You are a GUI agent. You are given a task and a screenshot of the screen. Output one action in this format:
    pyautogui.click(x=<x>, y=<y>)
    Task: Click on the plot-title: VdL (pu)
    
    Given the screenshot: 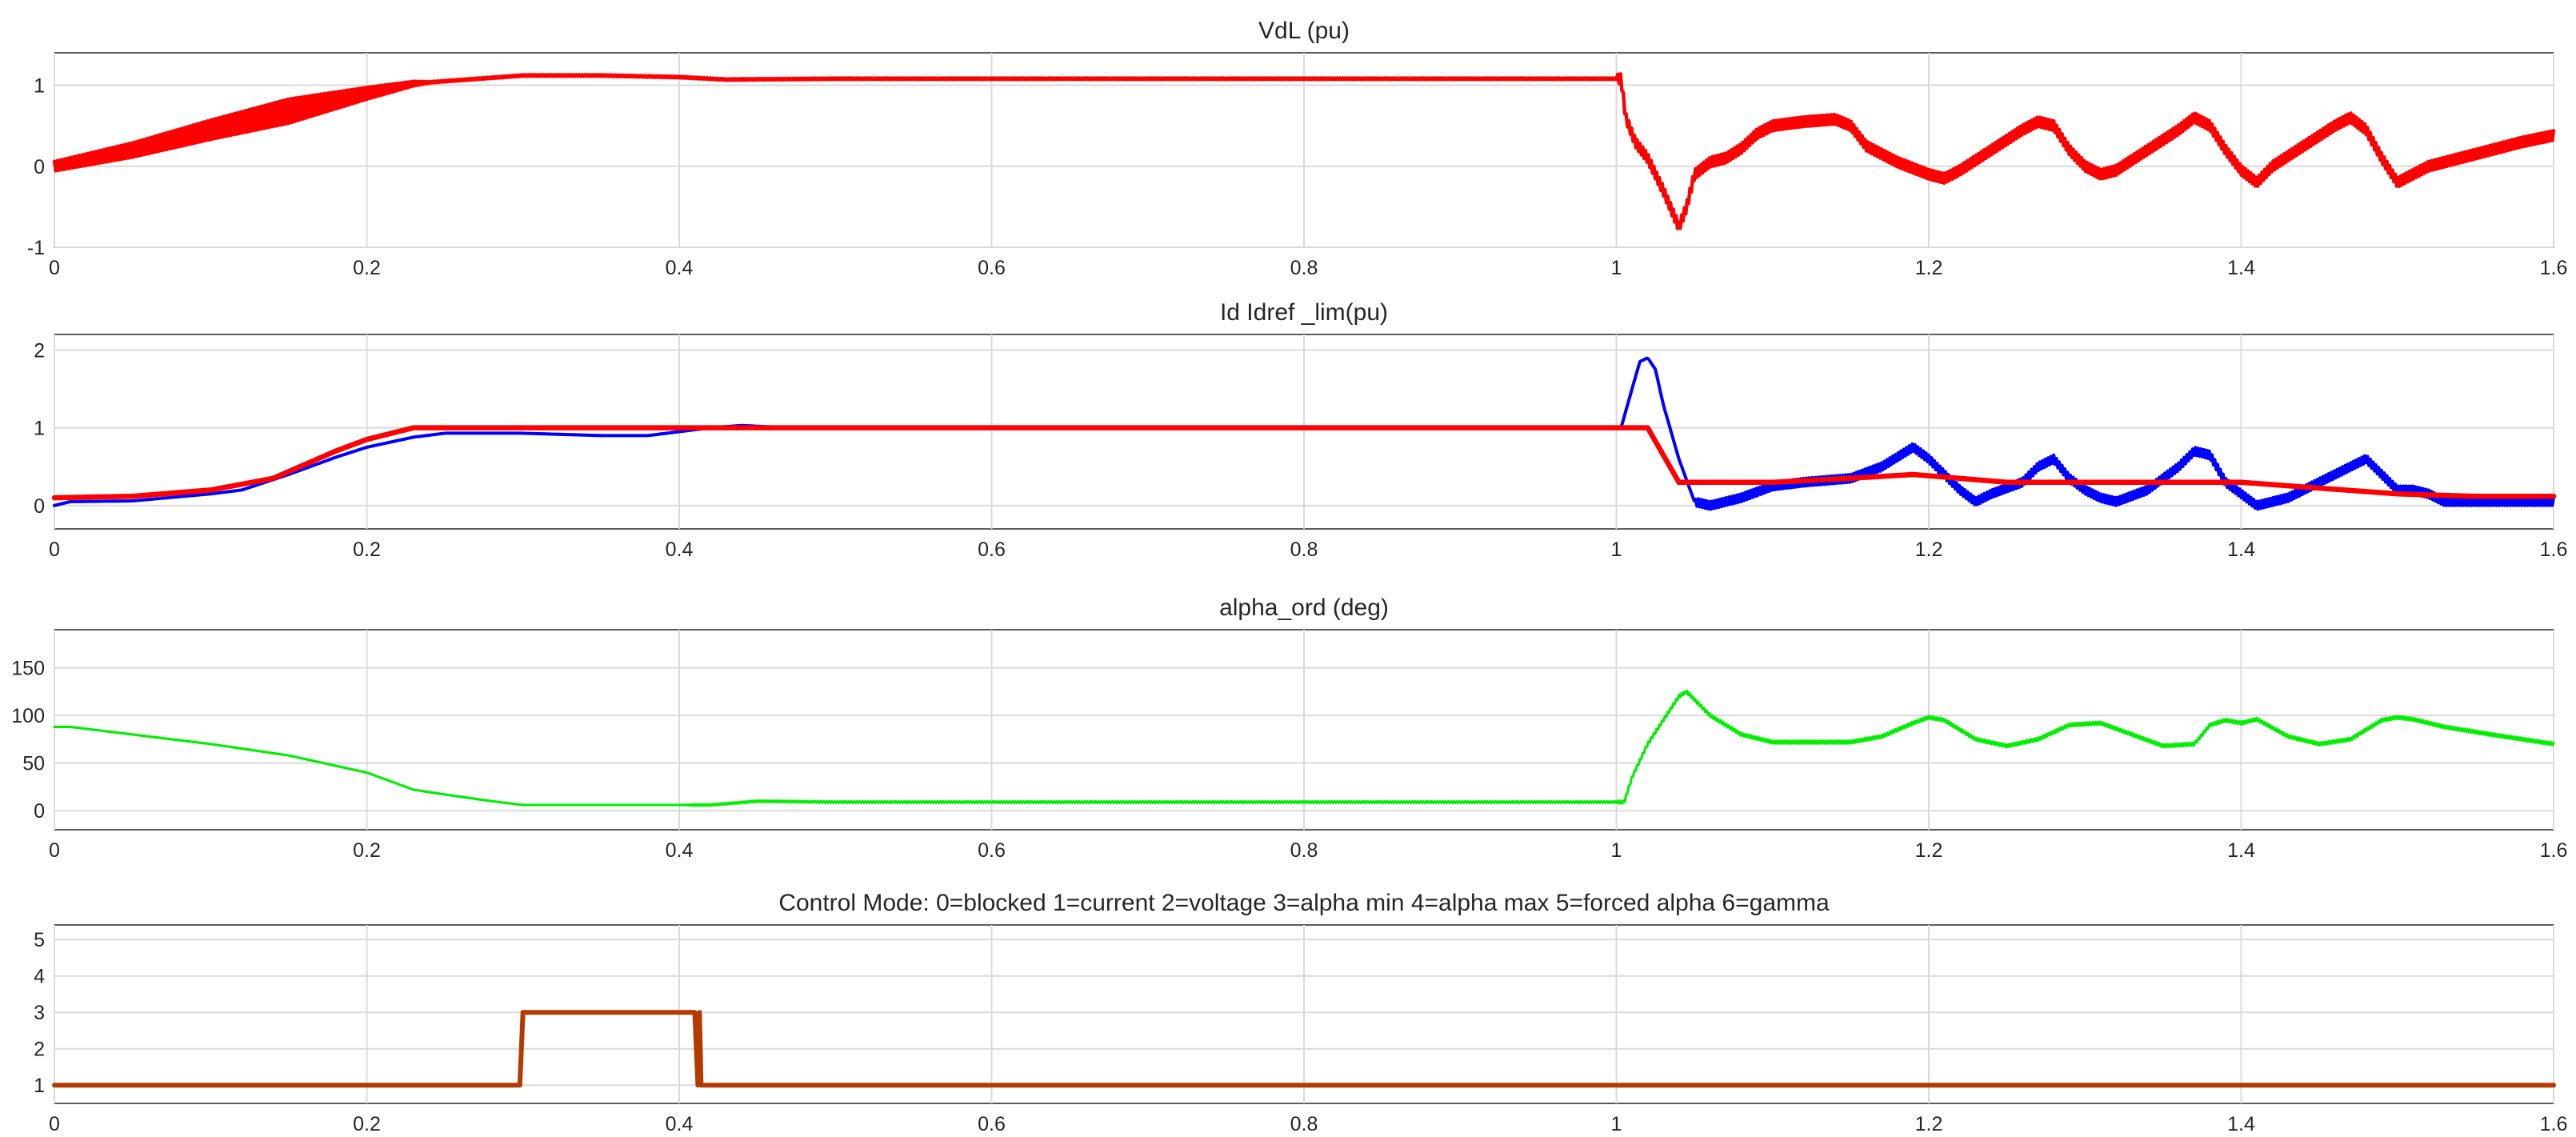 What is the action you would take?
    pyautogui.click(x=1304, y=31)
    